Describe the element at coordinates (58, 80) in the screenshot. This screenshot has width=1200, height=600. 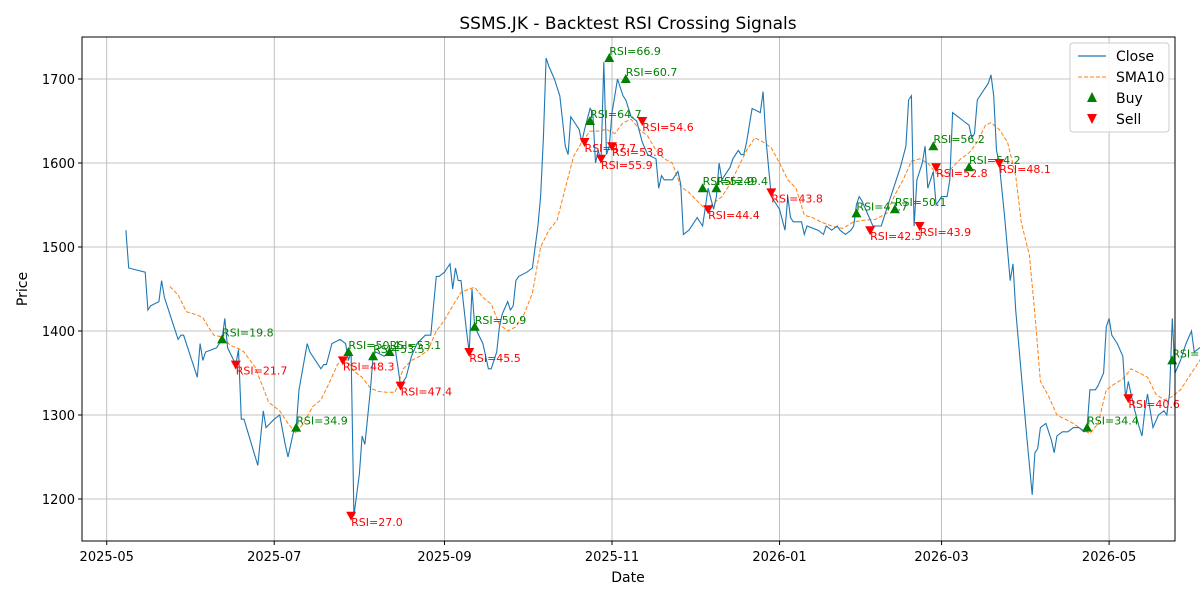
I see `y-tick-label: 1700` at that location.